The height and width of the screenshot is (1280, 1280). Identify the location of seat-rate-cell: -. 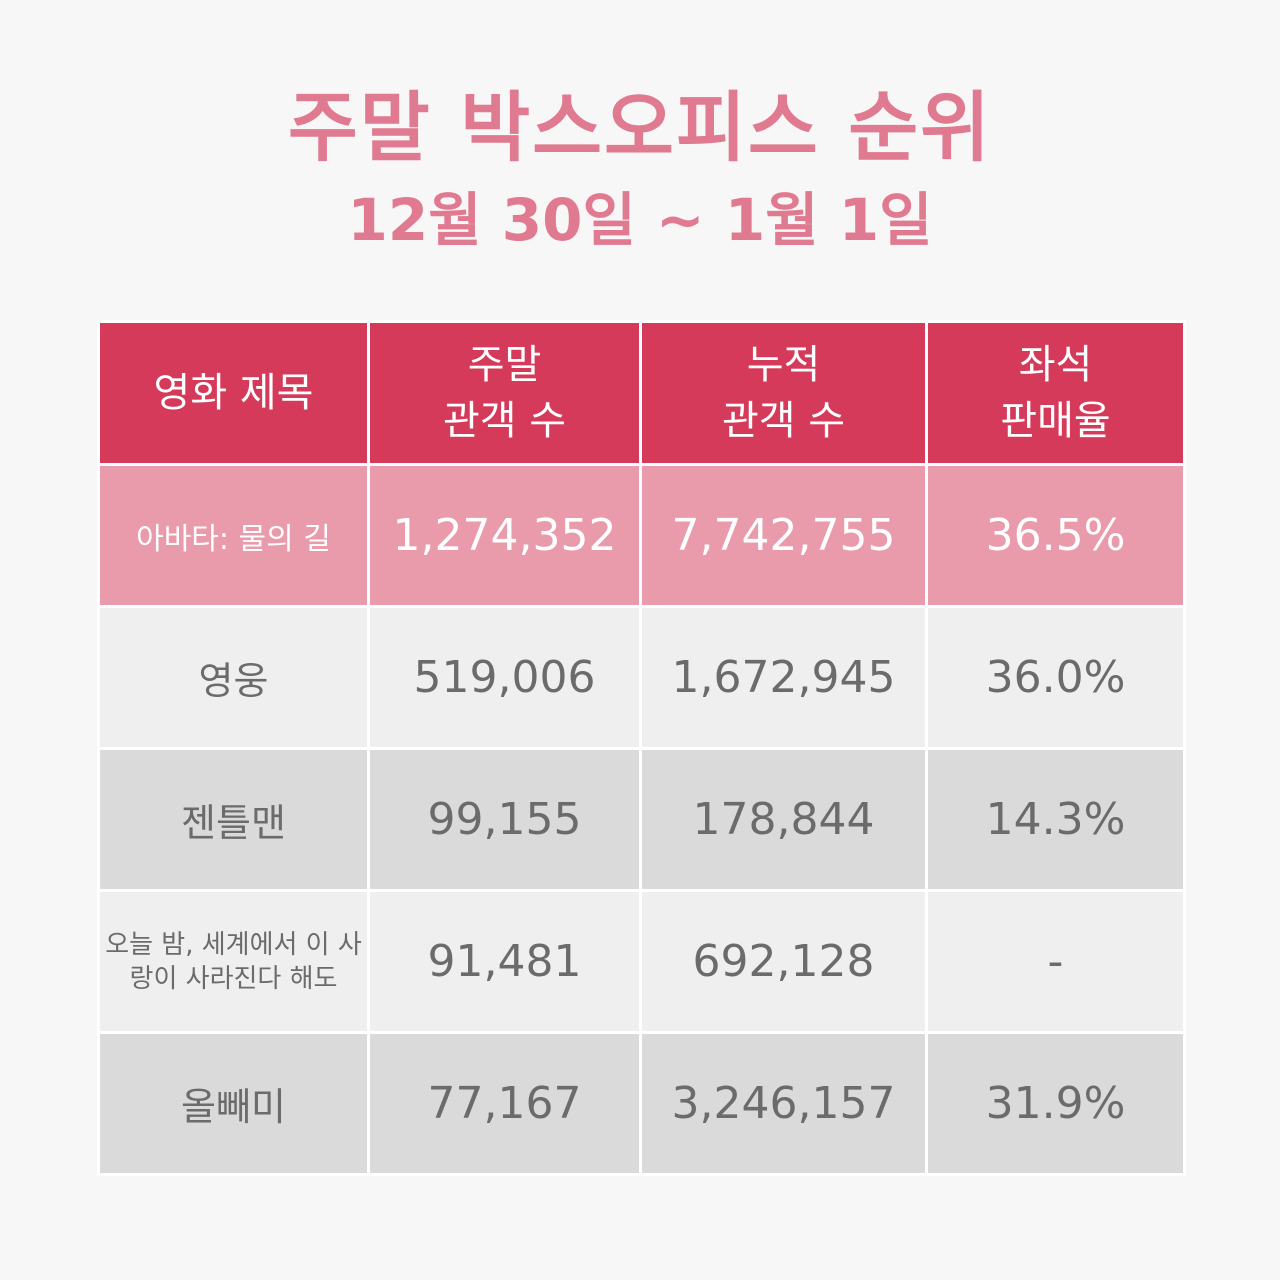
(1055, 961).